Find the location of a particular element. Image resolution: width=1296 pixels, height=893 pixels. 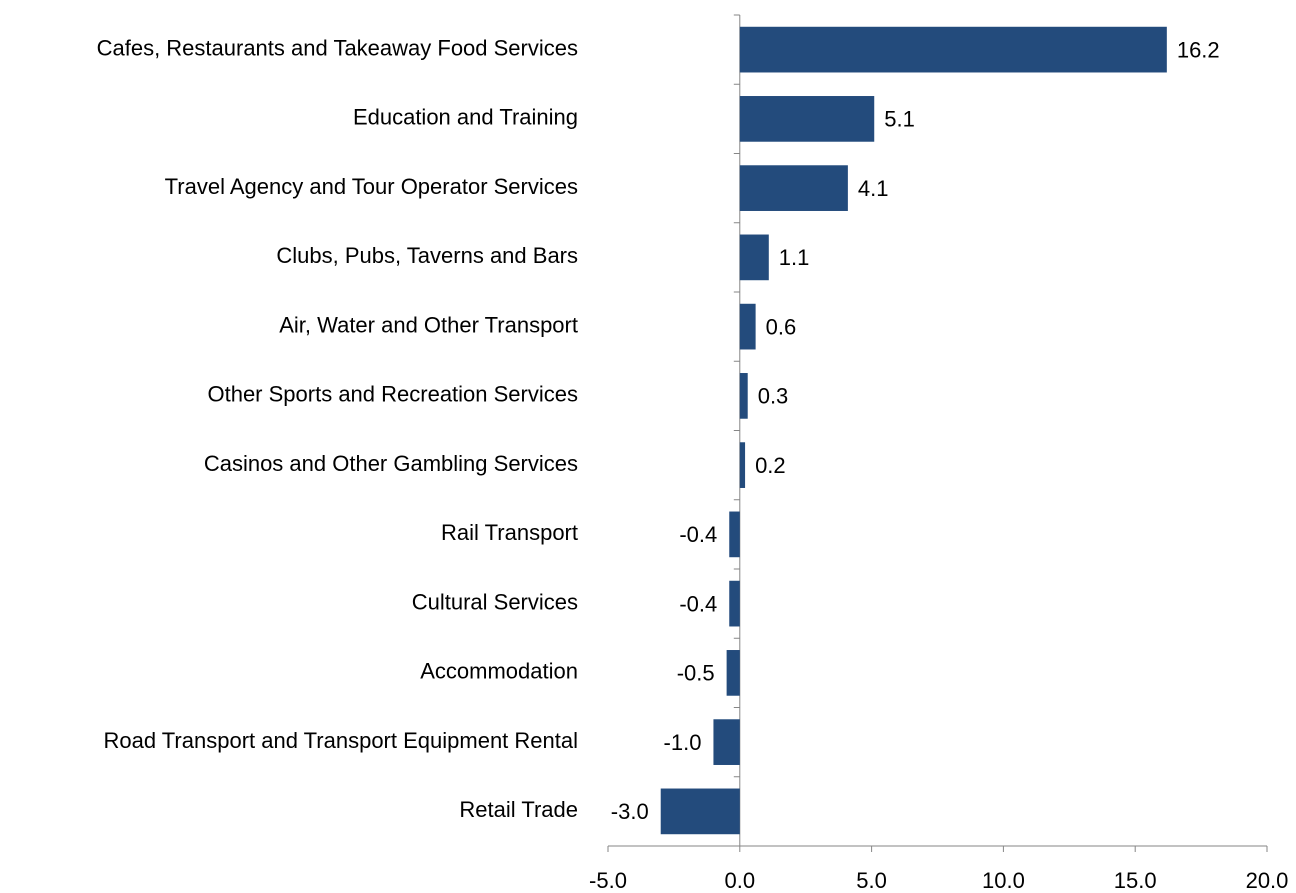

value-label: -0.5 is located at coordinates (696, 673).